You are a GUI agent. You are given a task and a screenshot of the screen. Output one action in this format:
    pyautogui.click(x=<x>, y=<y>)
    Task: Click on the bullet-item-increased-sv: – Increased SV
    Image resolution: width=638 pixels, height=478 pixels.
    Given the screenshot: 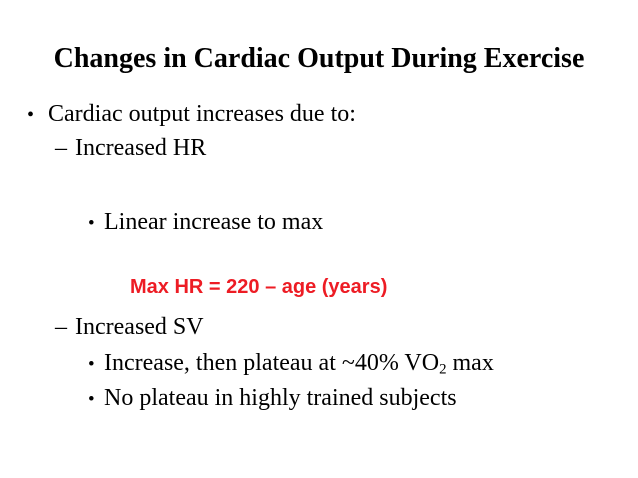 What is the action you would take?
    pyautogui.click(x=129, y=327)
    